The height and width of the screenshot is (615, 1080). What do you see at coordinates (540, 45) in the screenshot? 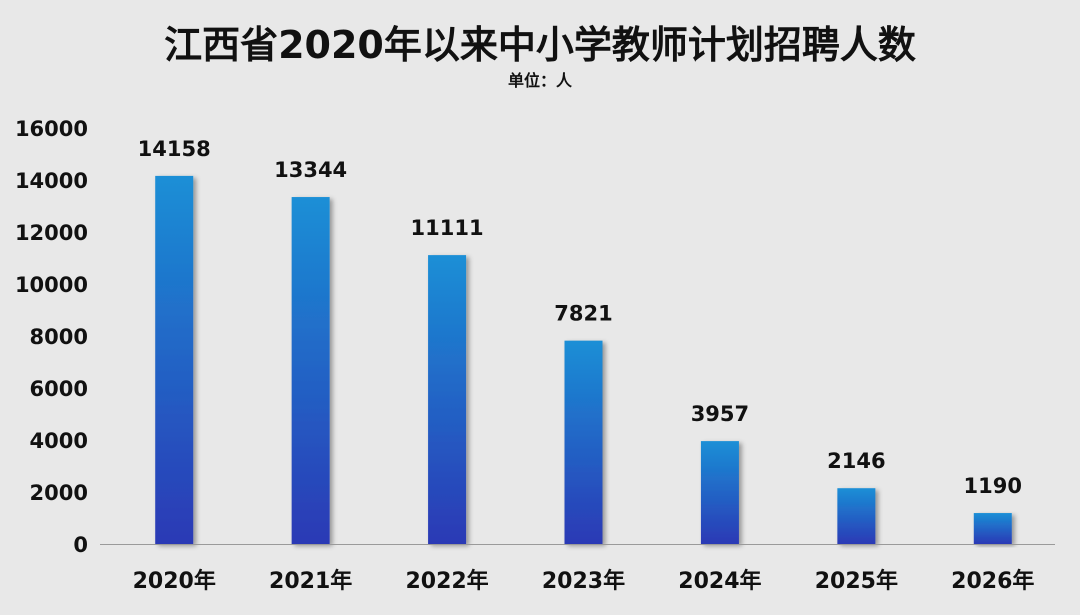
I see `chart-title: 江西省2020年以来中小学教师计划招聘人数` at bounding box center [540, 45].